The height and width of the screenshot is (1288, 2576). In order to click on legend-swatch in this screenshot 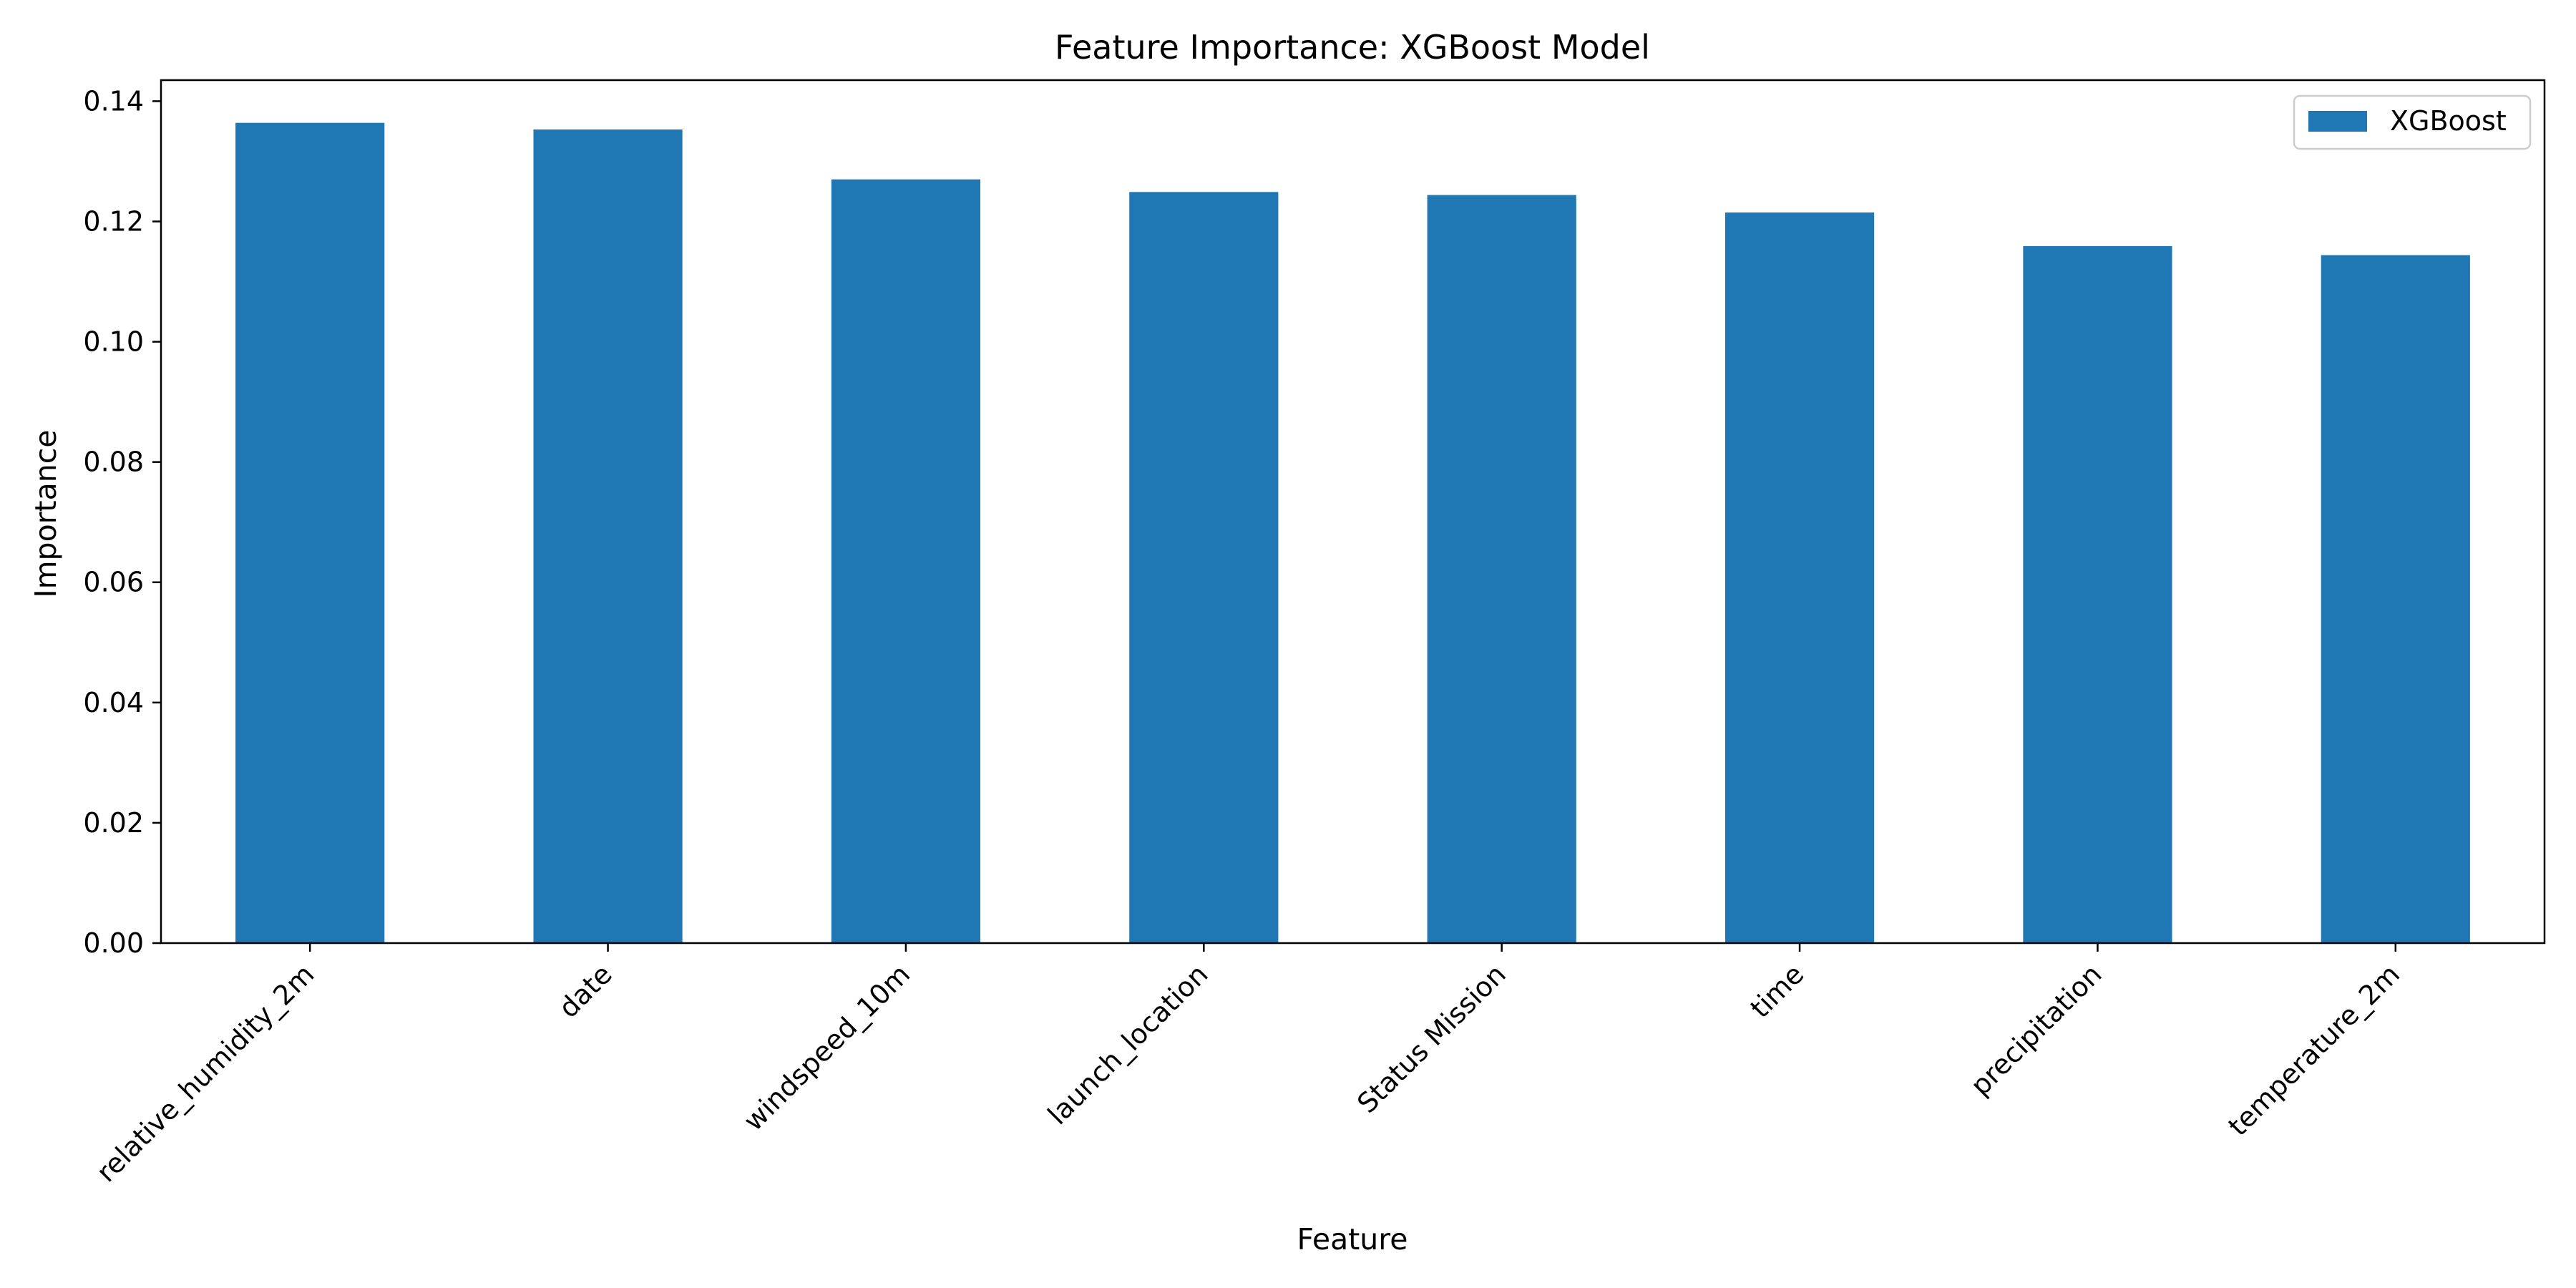, I will do `click(2337, 122)`.